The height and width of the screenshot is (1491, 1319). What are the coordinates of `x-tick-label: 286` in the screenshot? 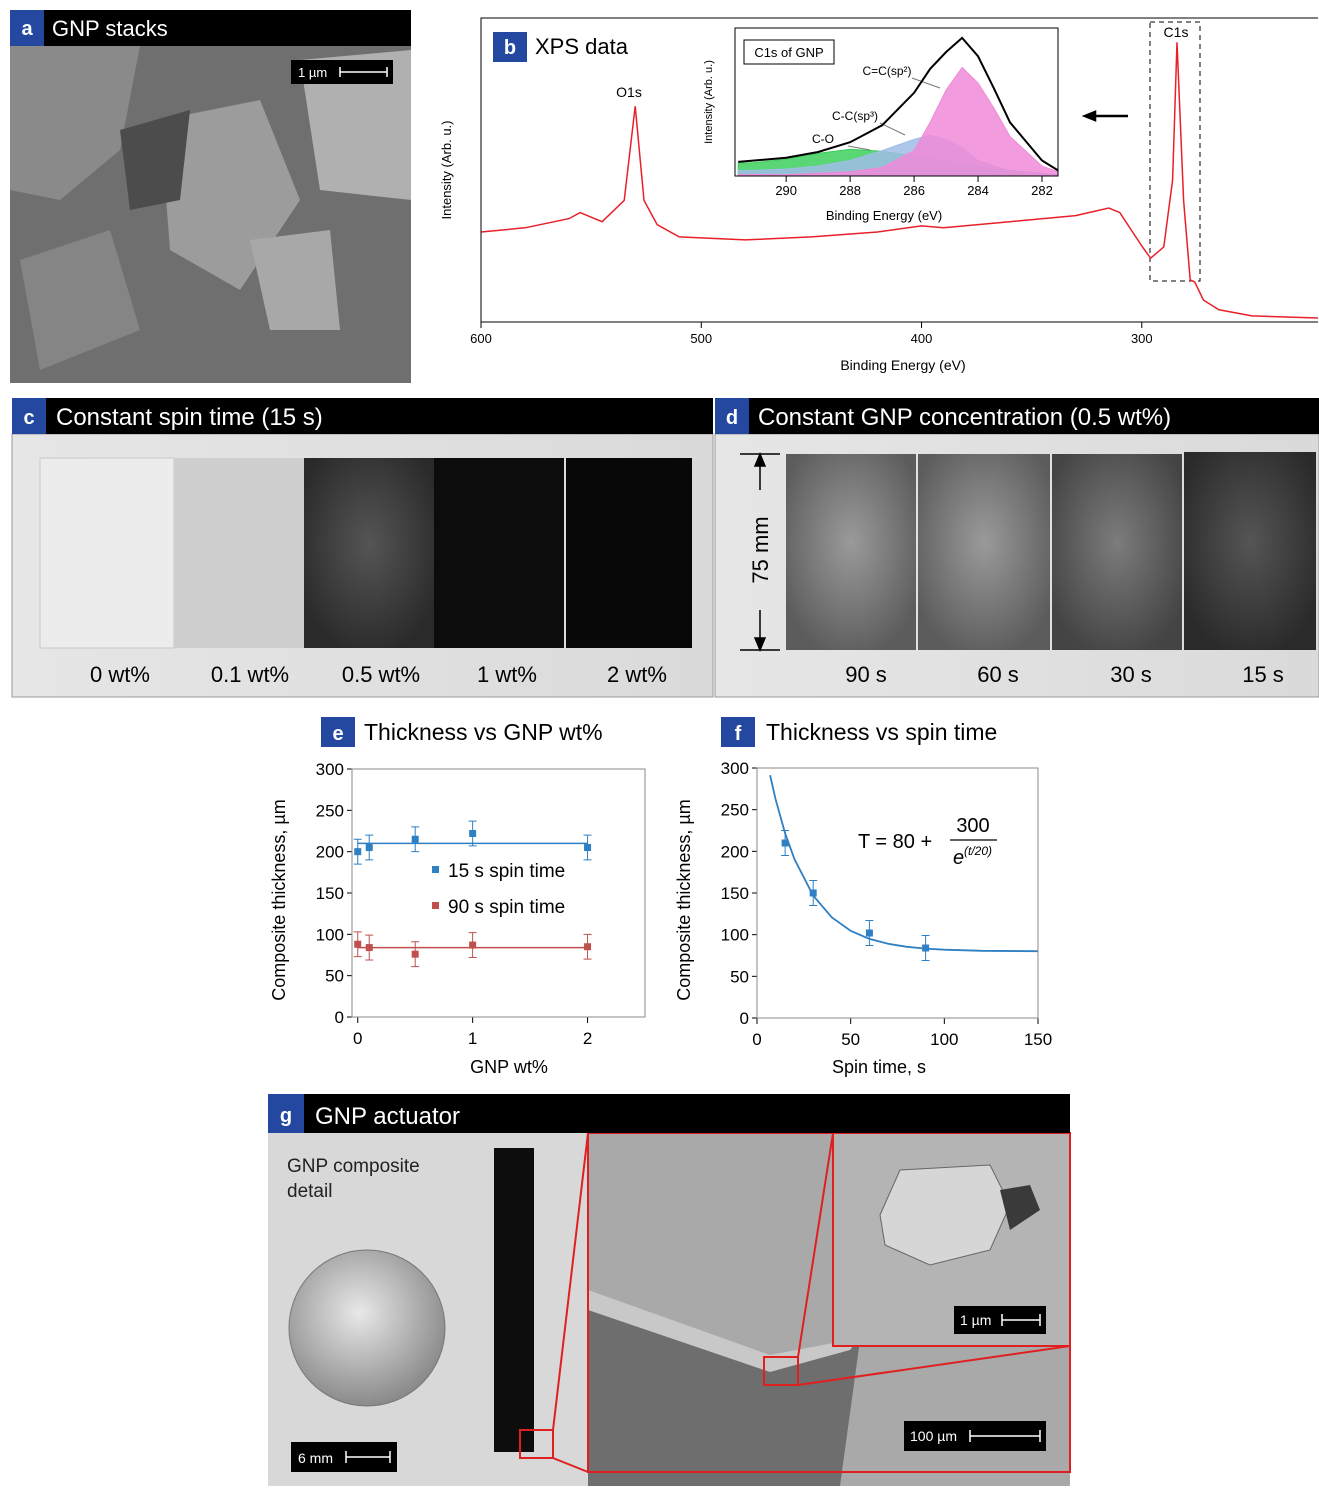 It's located at (914, 190).